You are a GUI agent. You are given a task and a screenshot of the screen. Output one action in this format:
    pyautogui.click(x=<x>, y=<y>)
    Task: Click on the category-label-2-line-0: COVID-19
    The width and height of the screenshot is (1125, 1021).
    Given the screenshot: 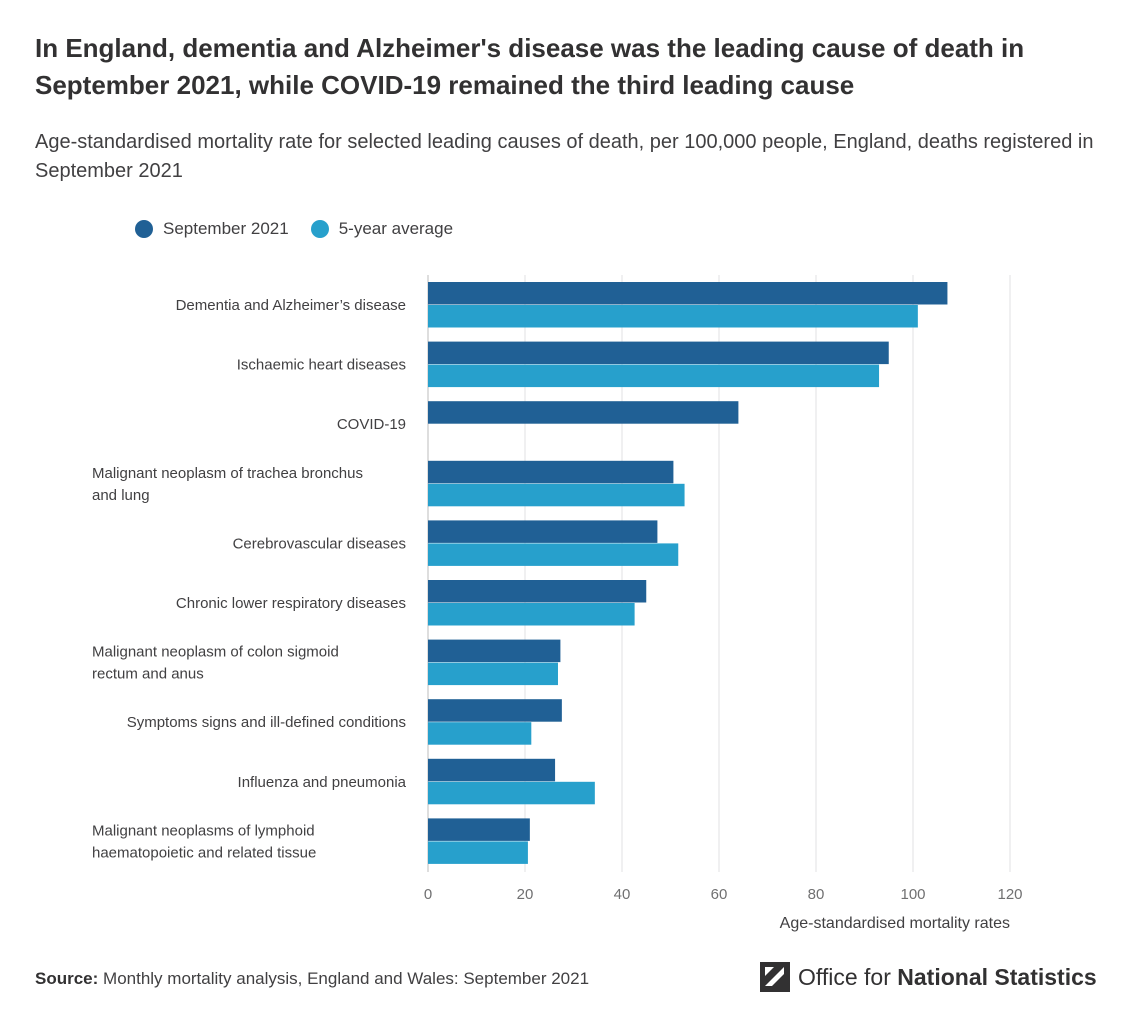 What is the action you would take?
    pyautogui.click(x=371, y=424)
    